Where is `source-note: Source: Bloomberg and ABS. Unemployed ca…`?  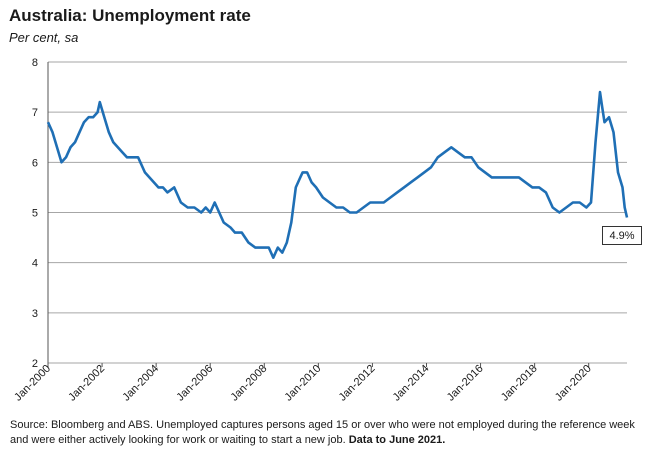
source-note: Source: Bloomberg and ABS. Unemployed ca… is located at coordinates (325, 433).